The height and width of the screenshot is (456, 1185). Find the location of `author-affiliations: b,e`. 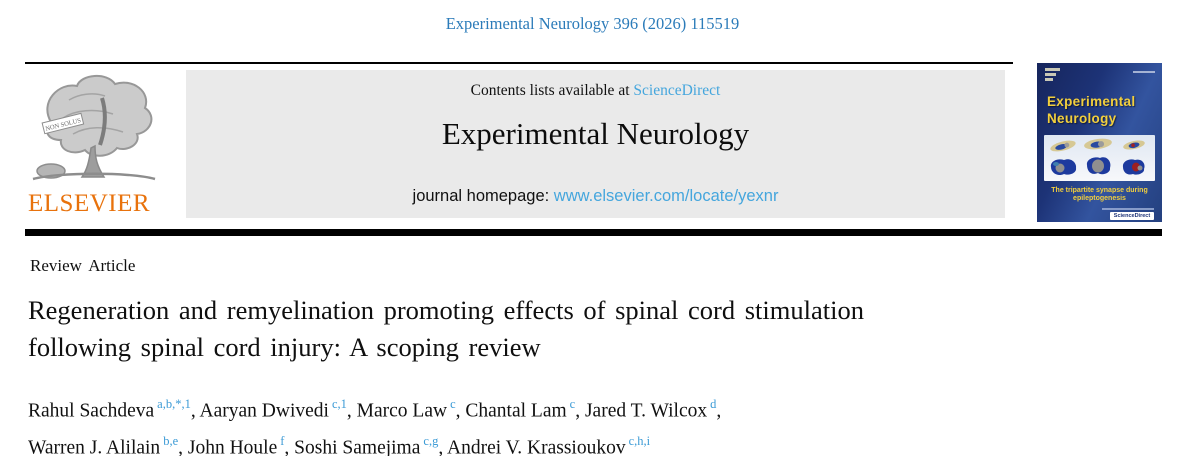

author-affiliations: b,e is located at coordinates (171, 440).